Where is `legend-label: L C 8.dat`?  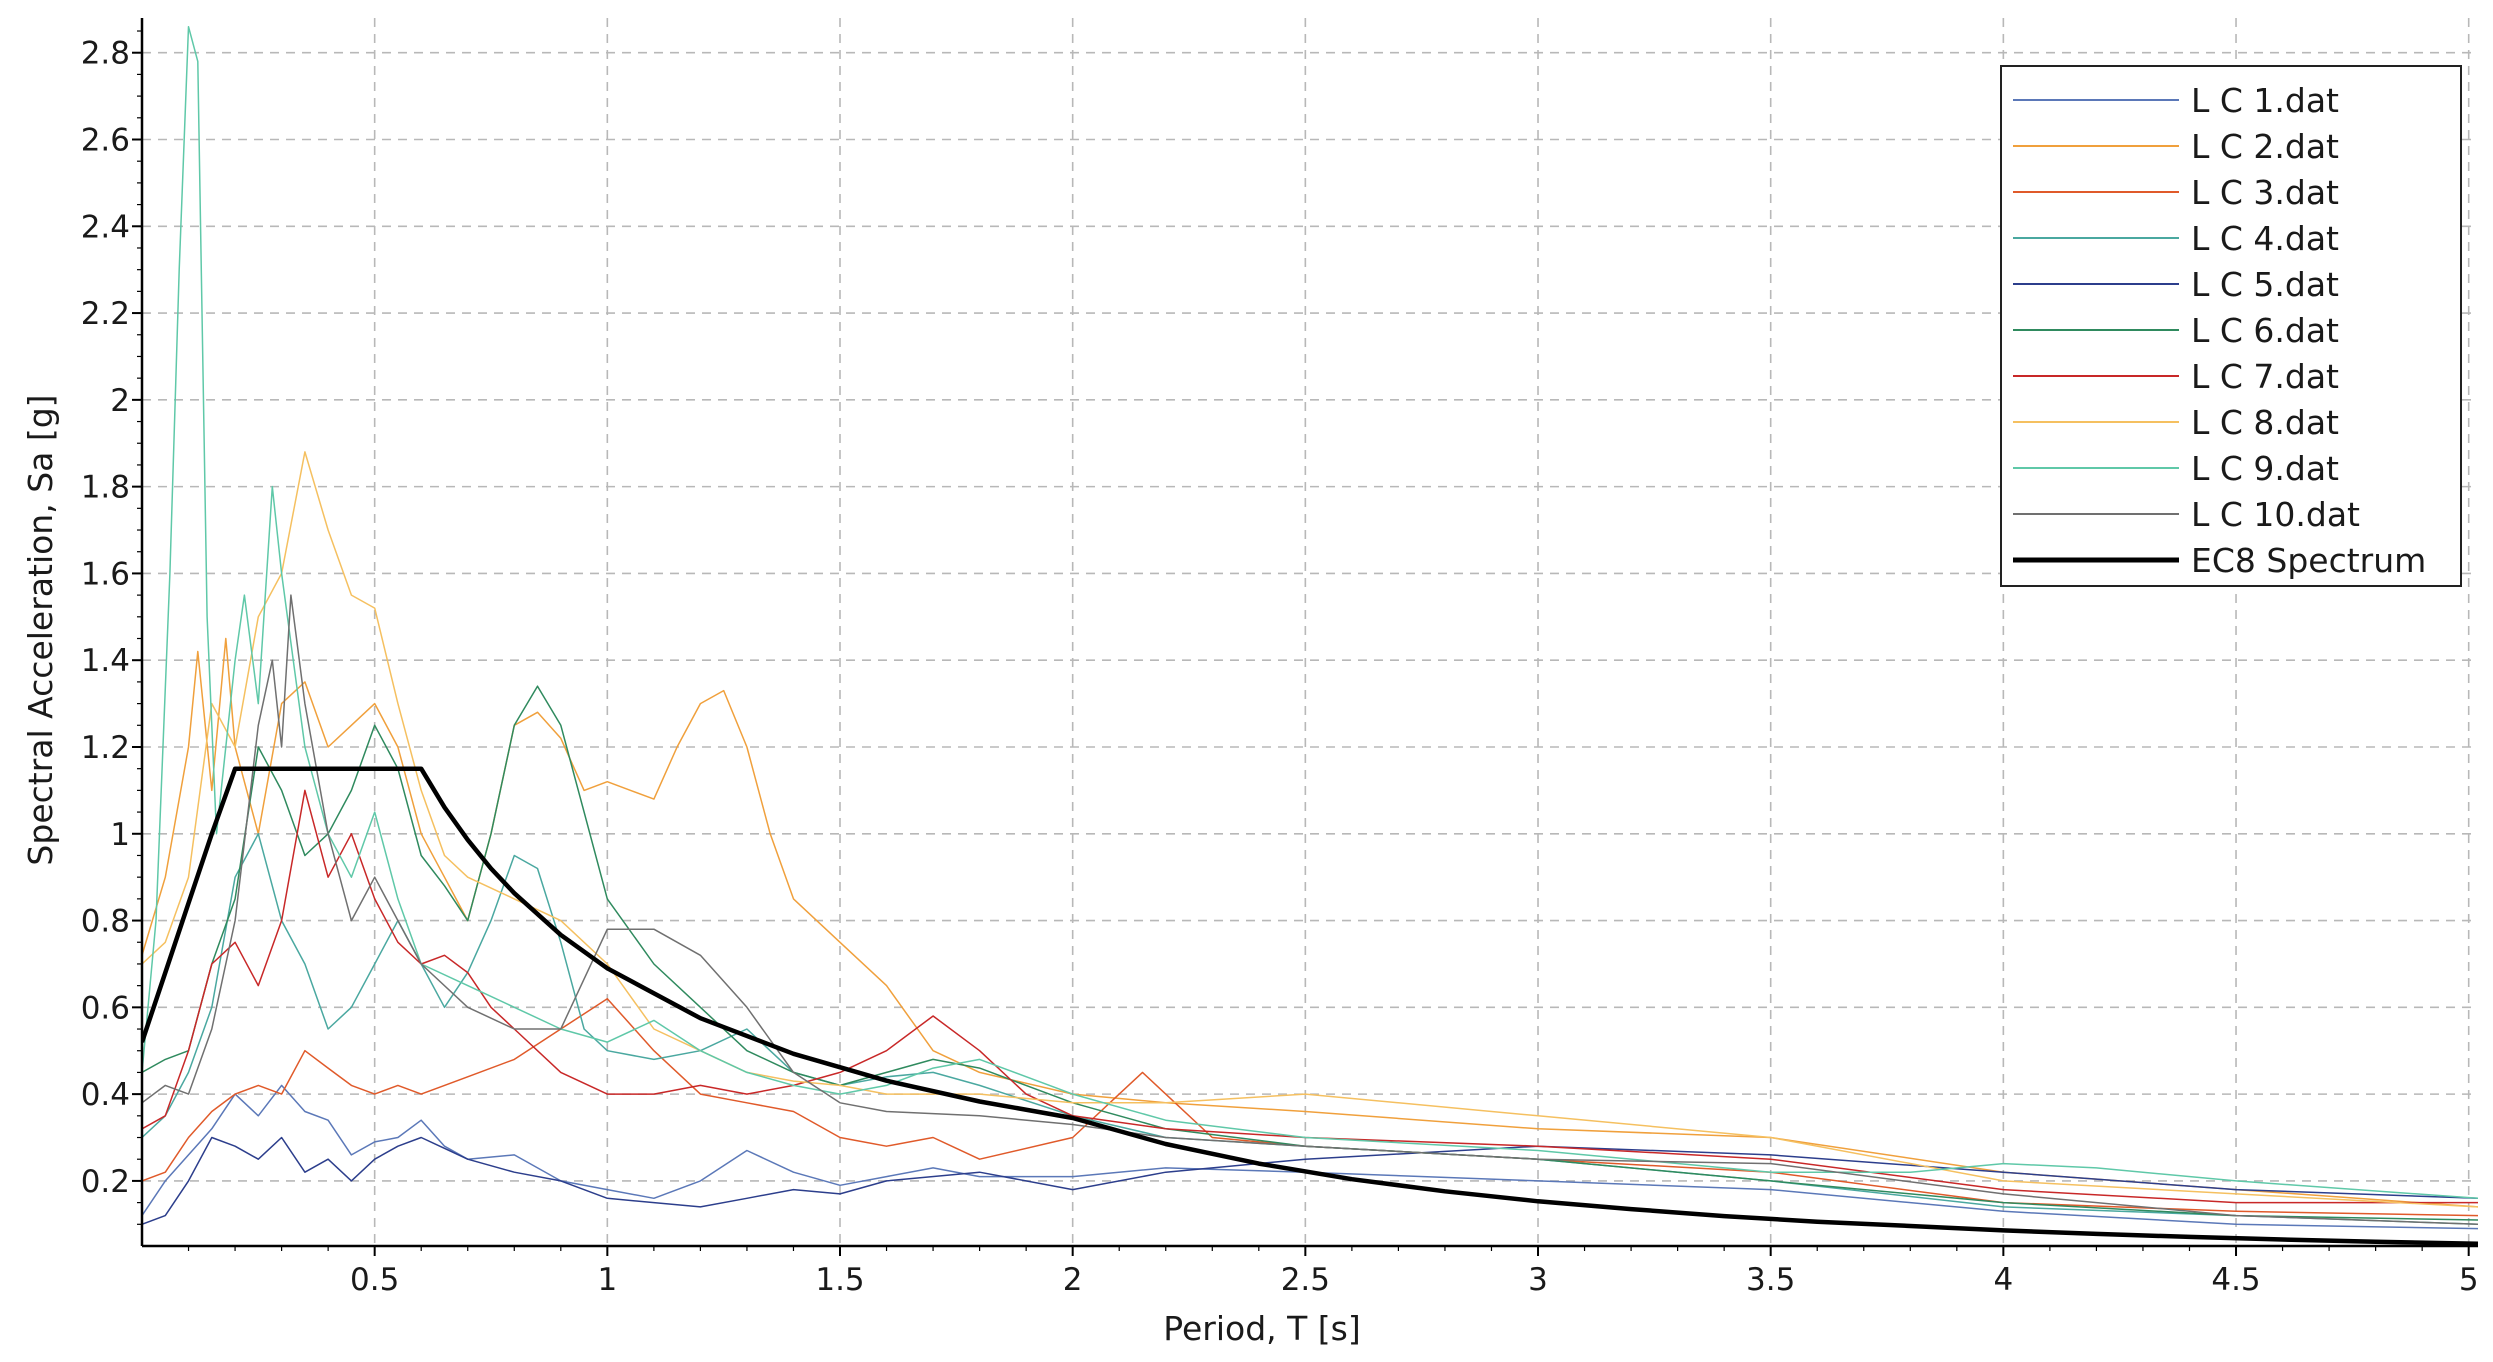
legend-label: L C 8.dat is located at coordinates (2265, 422).